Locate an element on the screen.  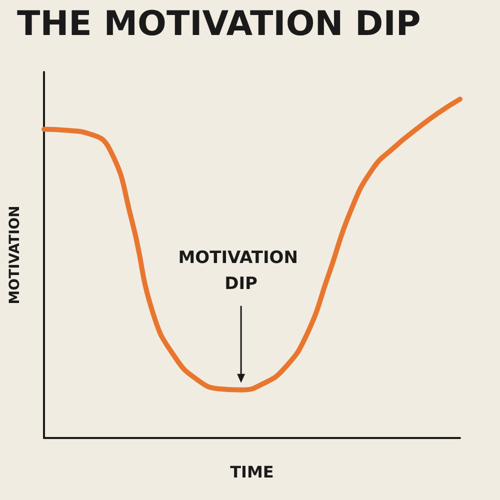
text: DIP is located at coordinates (241, 284).